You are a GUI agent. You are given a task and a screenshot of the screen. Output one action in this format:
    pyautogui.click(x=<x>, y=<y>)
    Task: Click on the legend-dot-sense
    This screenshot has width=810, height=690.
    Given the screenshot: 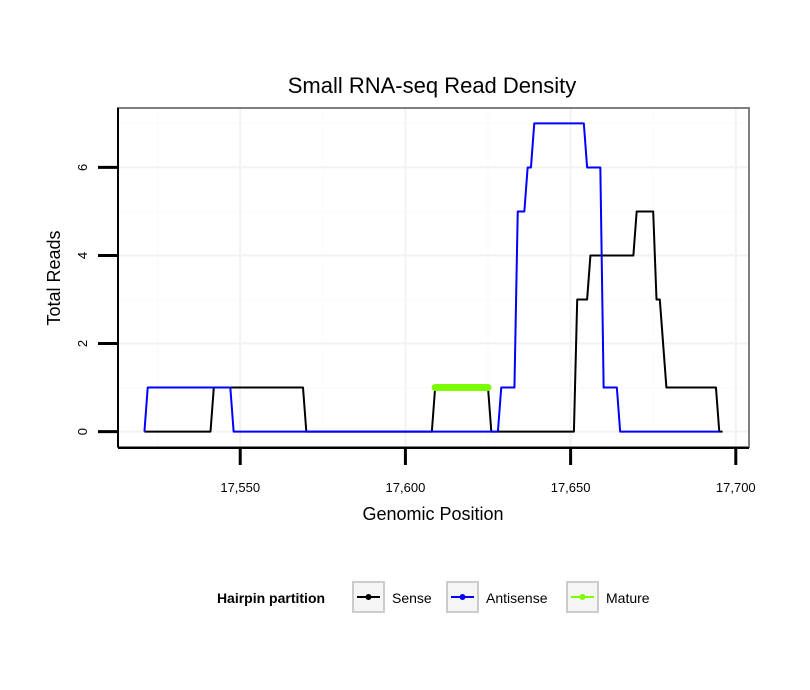 What is the action you would take?
    pyautogui.click(x=368, y=597)
    